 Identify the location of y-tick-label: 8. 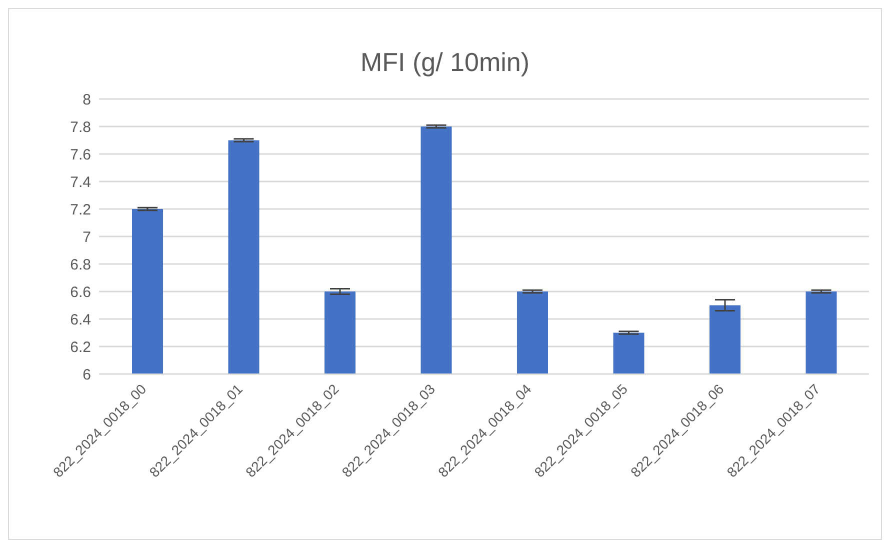
(86, 99).